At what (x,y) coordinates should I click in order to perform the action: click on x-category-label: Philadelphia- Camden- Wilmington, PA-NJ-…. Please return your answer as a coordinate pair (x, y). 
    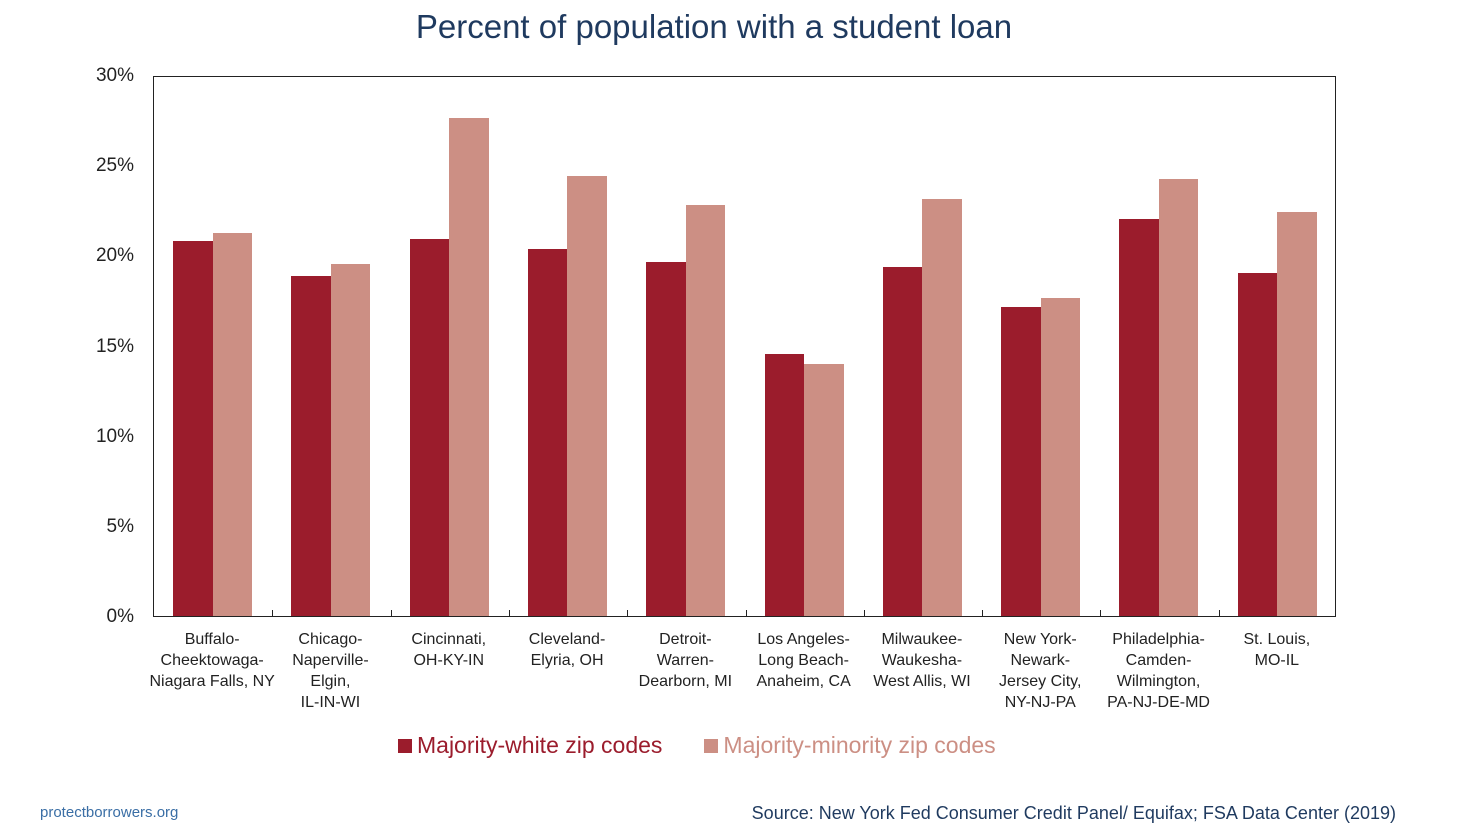
    Looking at the image, I should click on (1158, 671).